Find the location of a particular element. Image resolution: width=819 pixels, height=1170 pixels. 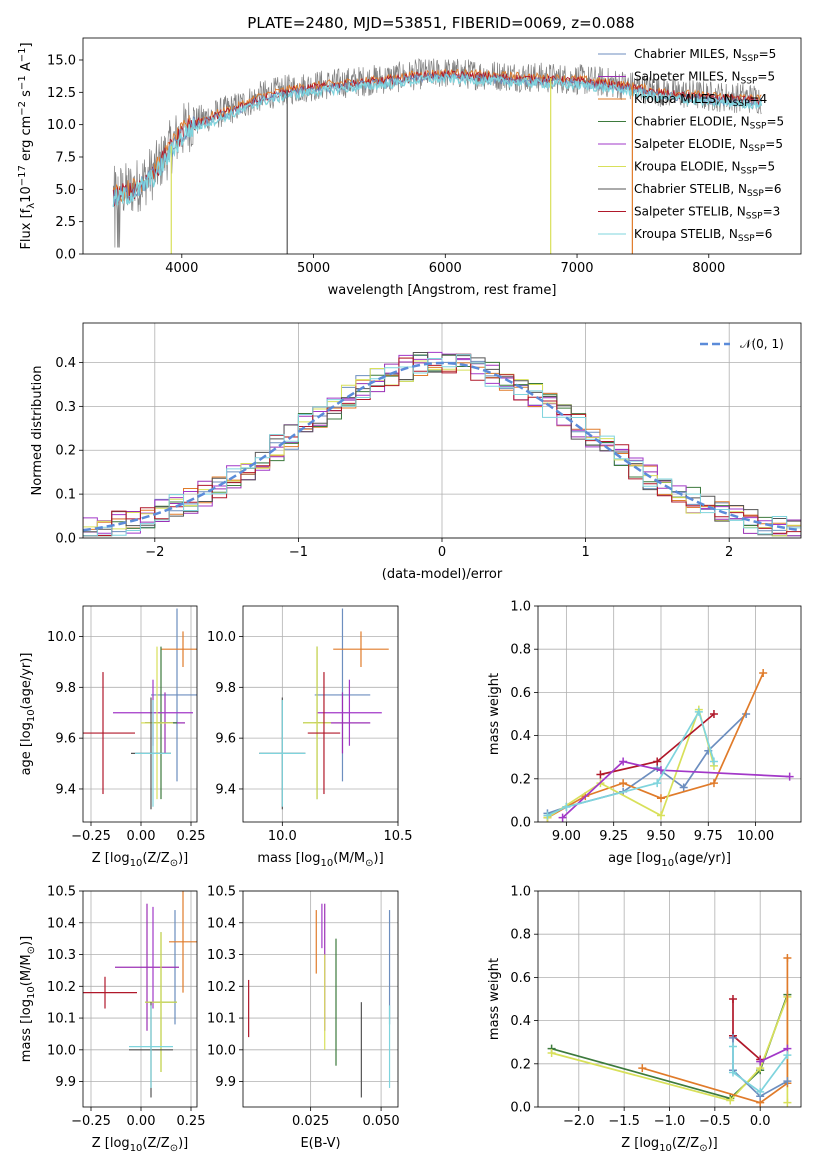

legend-name: Chabrier MILES, N is located at coordinates (688, 54).